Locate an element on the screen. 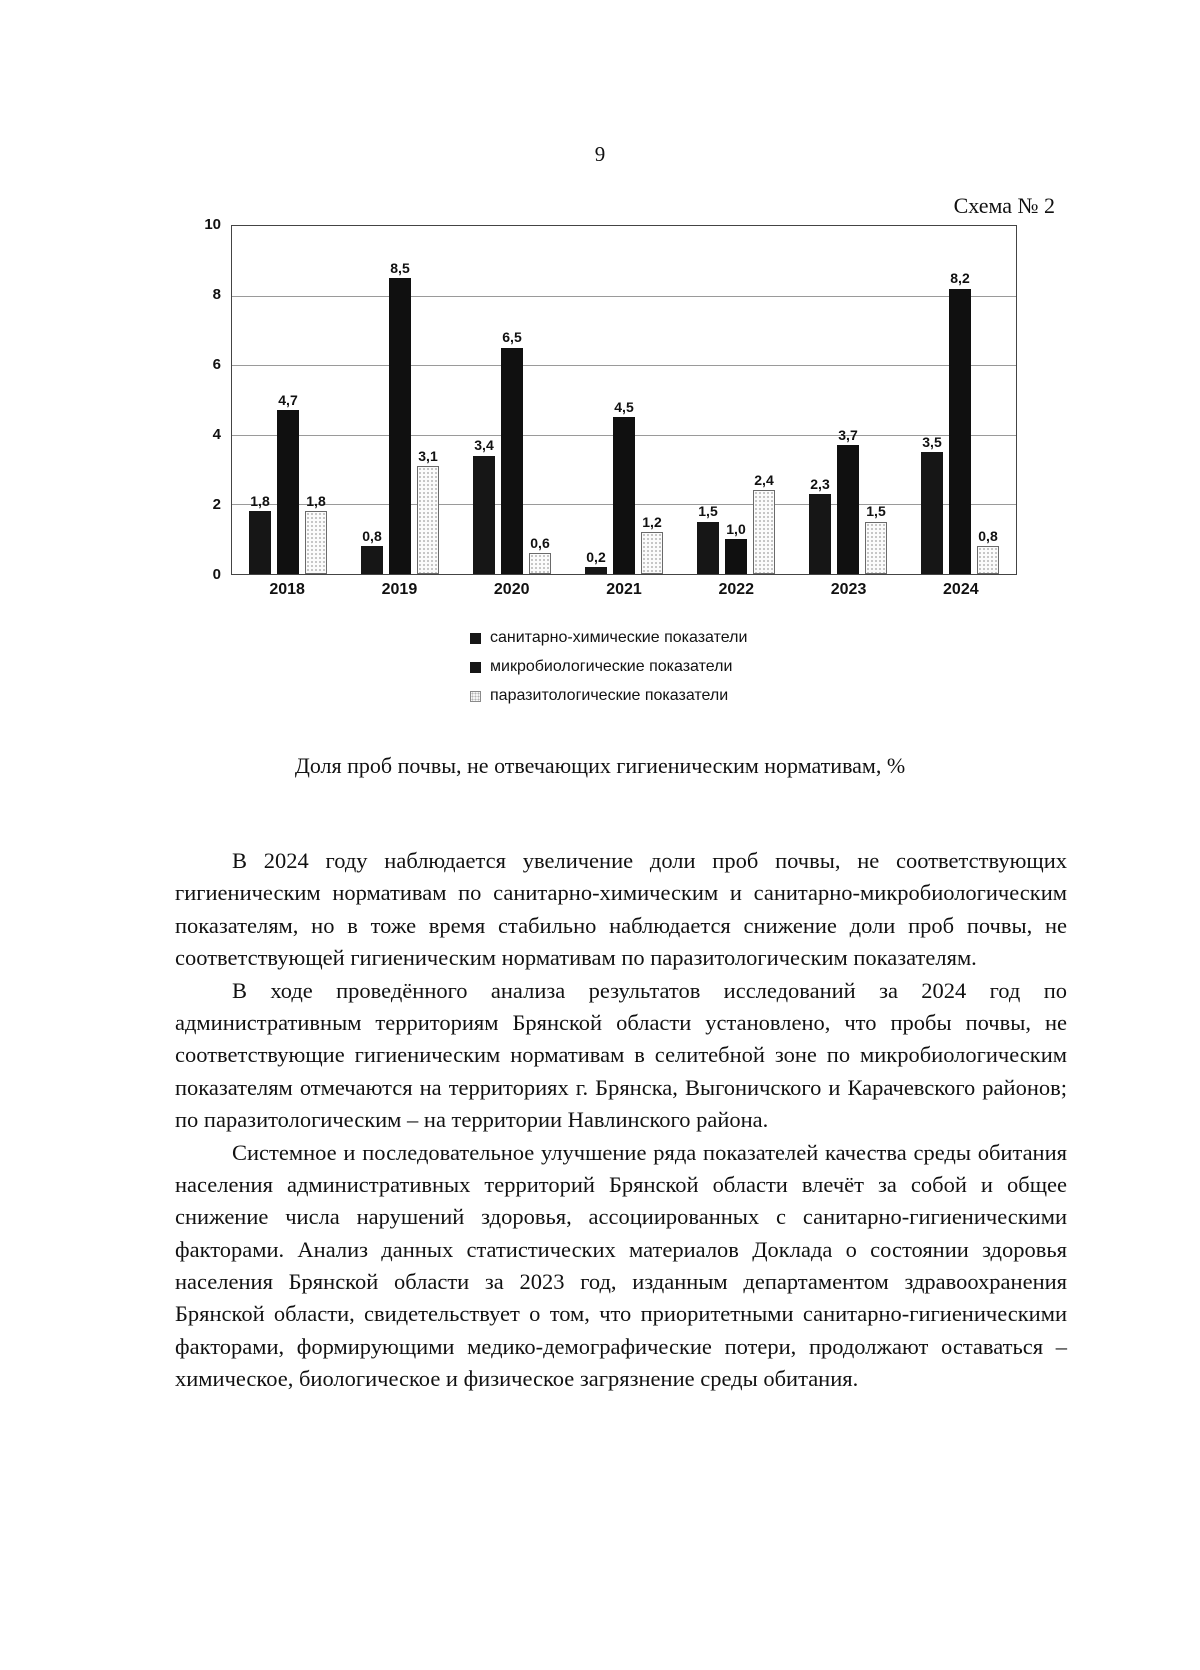 The height and width of the screenshot is (1670, 1200). legend-item: паразитологические показатели is located at coordinates (743, 696).